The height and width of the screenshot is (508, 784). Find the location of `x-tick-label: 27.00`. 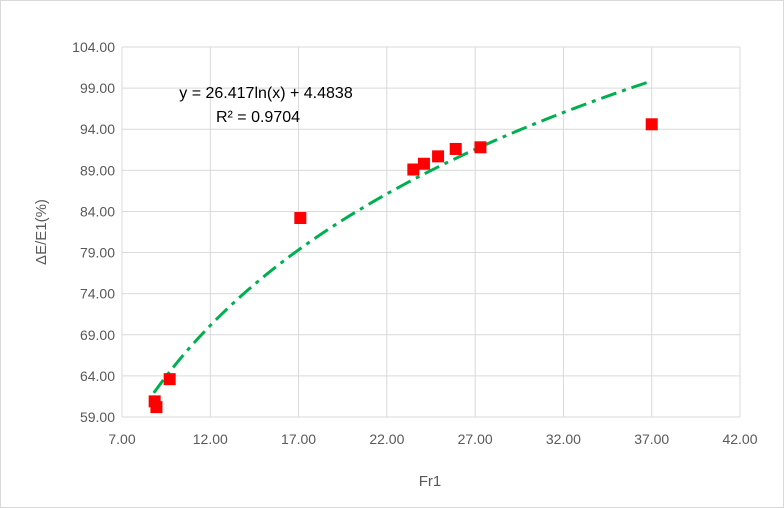

x-tick-label: 27.00 is located at coordinates (475, 439).